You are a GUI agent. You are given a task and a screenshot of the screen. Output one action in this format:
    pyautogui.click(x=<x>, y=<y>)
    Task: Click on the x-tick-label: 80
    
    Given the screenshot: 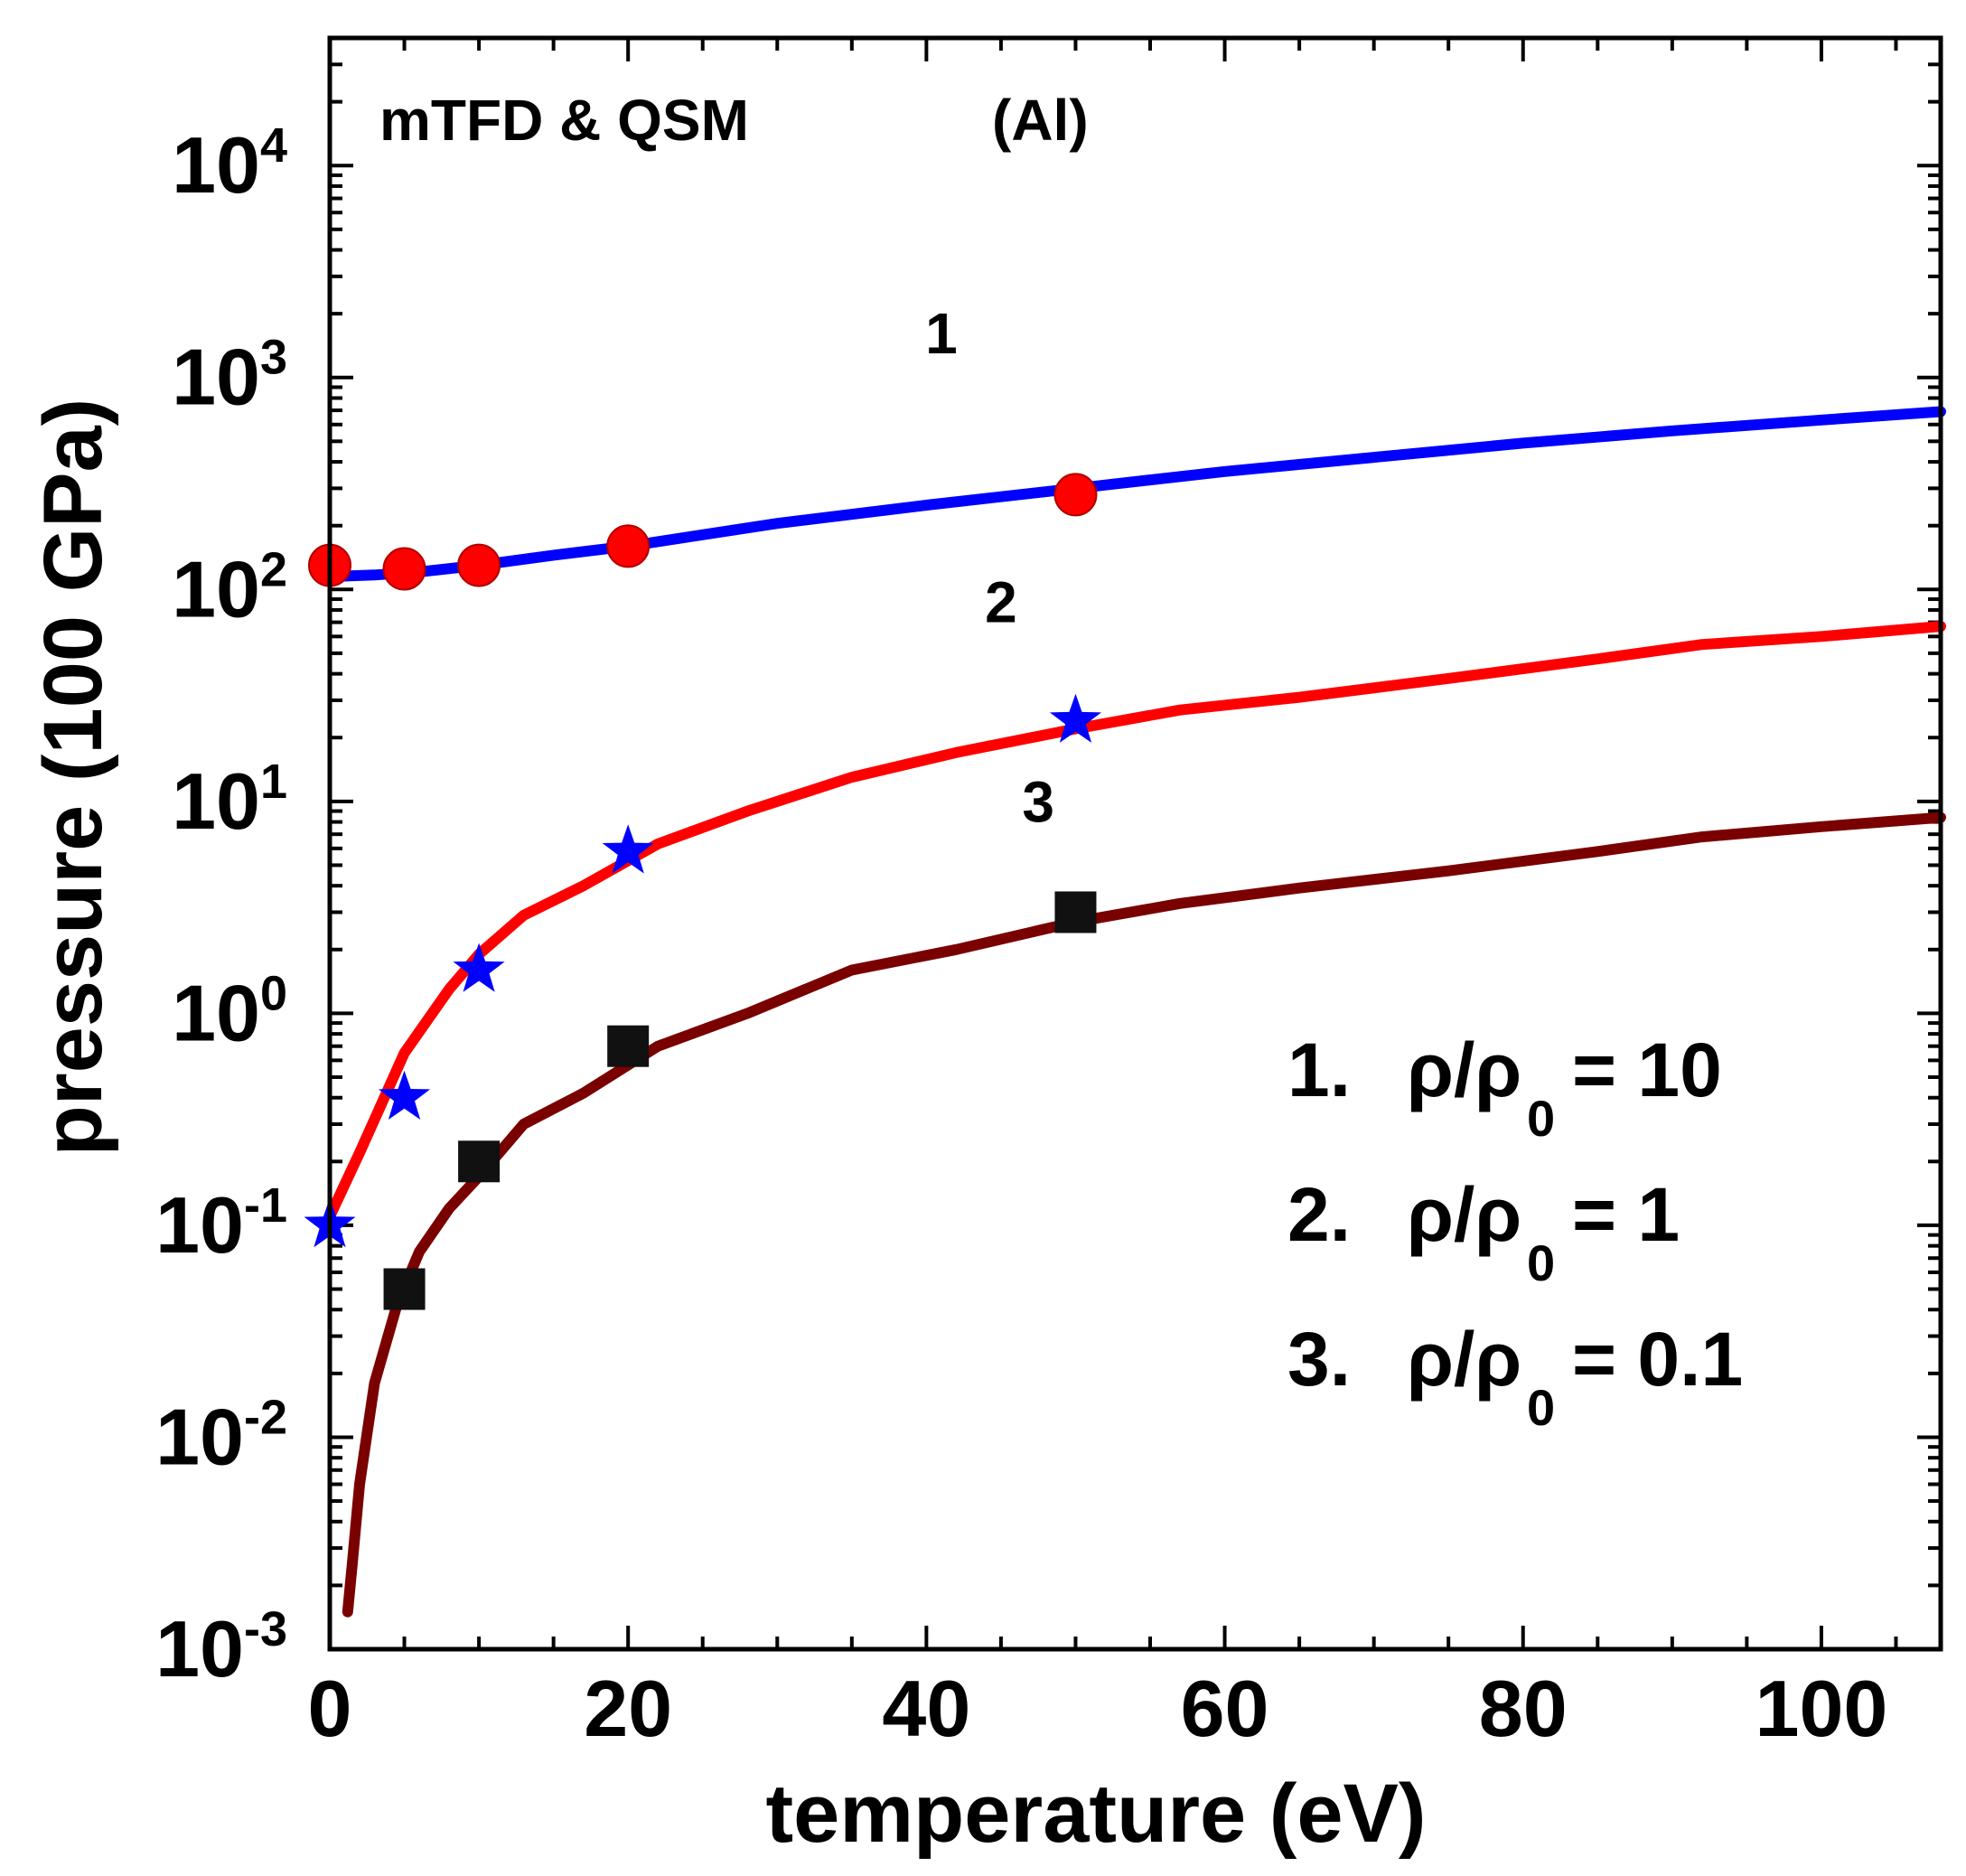 What is the action you would take?
    pyautogui.click(x=1523, y=1708)
    